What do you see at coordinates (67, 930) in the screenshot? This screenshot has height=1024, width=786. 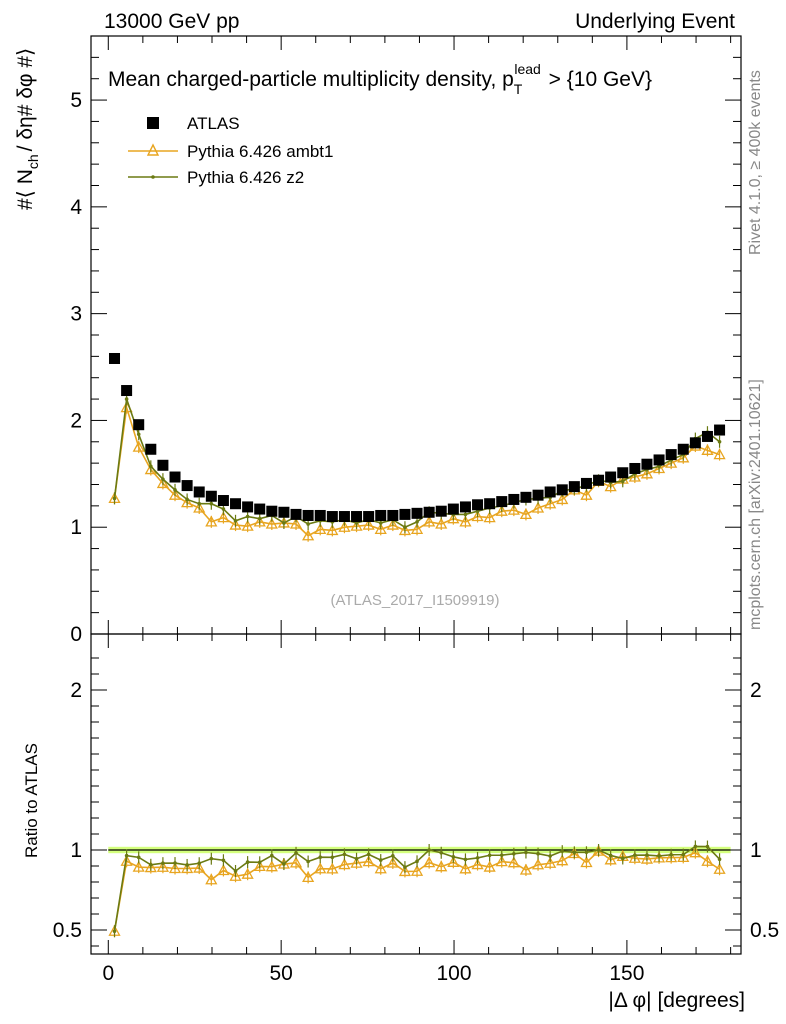 I see `ratio-y-tick-label: 0.5` at bounding box center [67, 930].